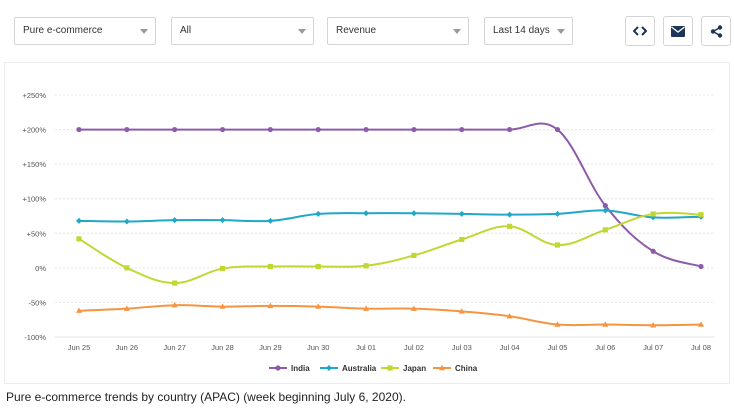  I want to click on x-tick-label: Jun 27, so click(174, 347).